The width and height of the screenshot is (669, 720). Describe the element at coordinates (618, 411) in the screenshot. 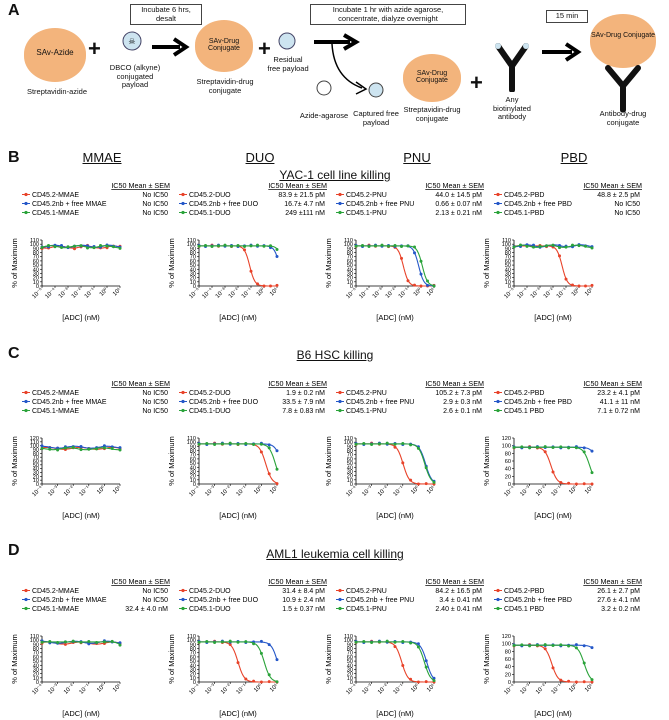

I see `ic50-value: 7.1 ± 0.72 nM` at that location.